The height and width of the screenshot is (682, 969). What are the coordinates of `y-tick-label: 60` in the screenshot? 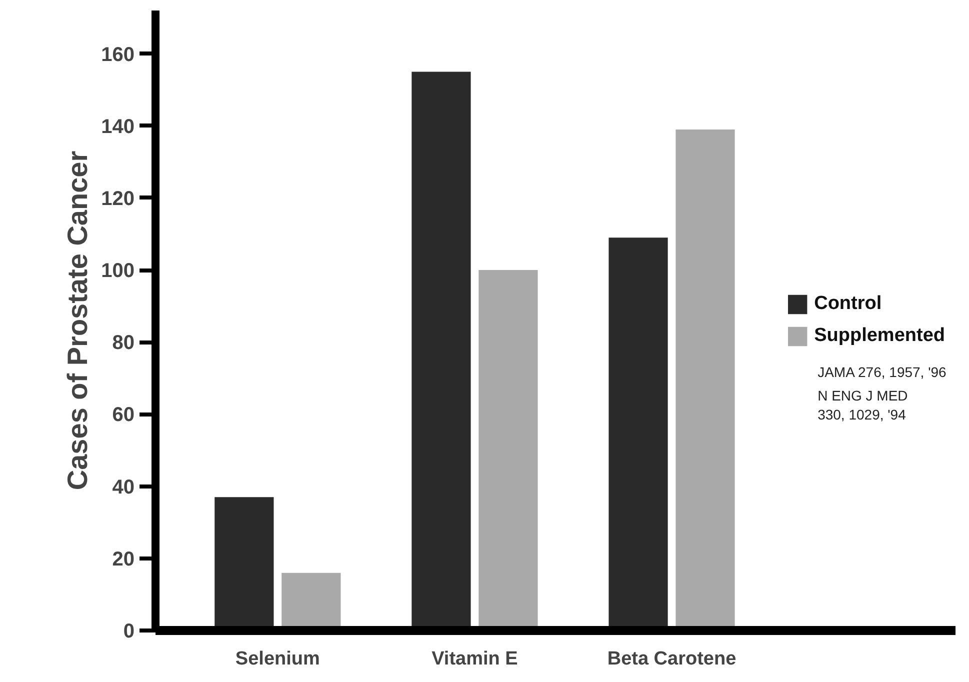 It's located at (123, 415).